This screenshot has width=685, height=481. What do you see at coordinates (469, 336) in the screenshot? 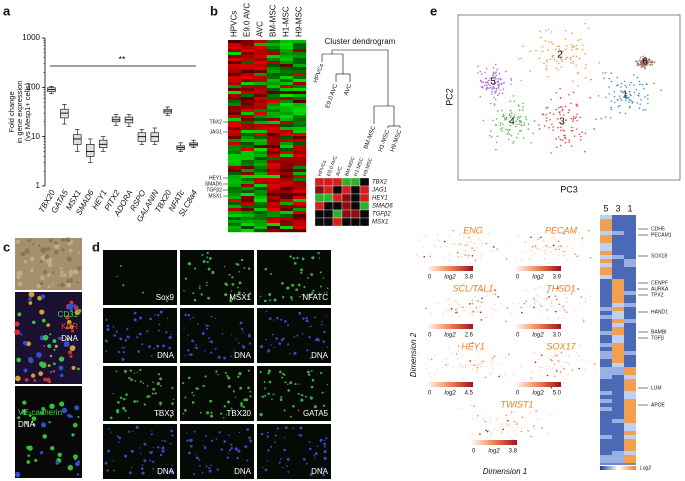
I see `colorbar-max: 2.6` at bounding box center [469, 336].